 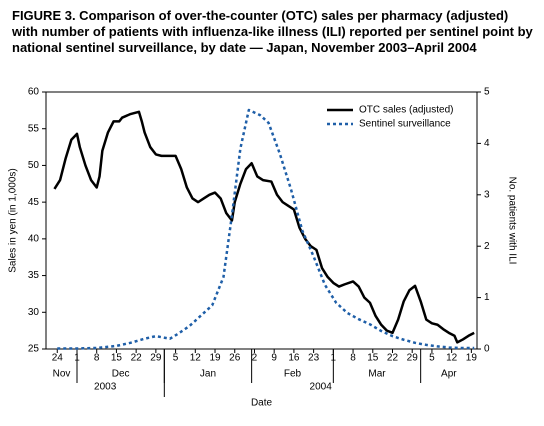 I want to click on x-tick-label: 9, so click(x=274, y=358).